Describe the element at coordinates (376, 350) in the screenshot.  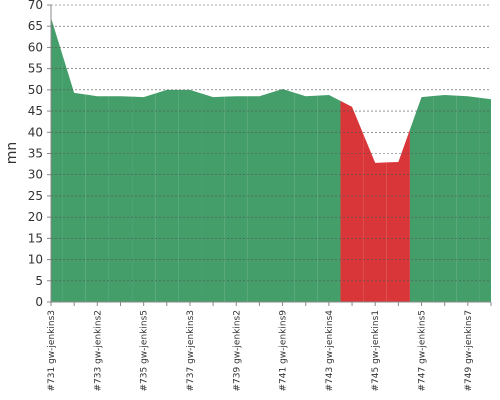
I see `x-tick-label: #745 gw-jenkins1` at that location.